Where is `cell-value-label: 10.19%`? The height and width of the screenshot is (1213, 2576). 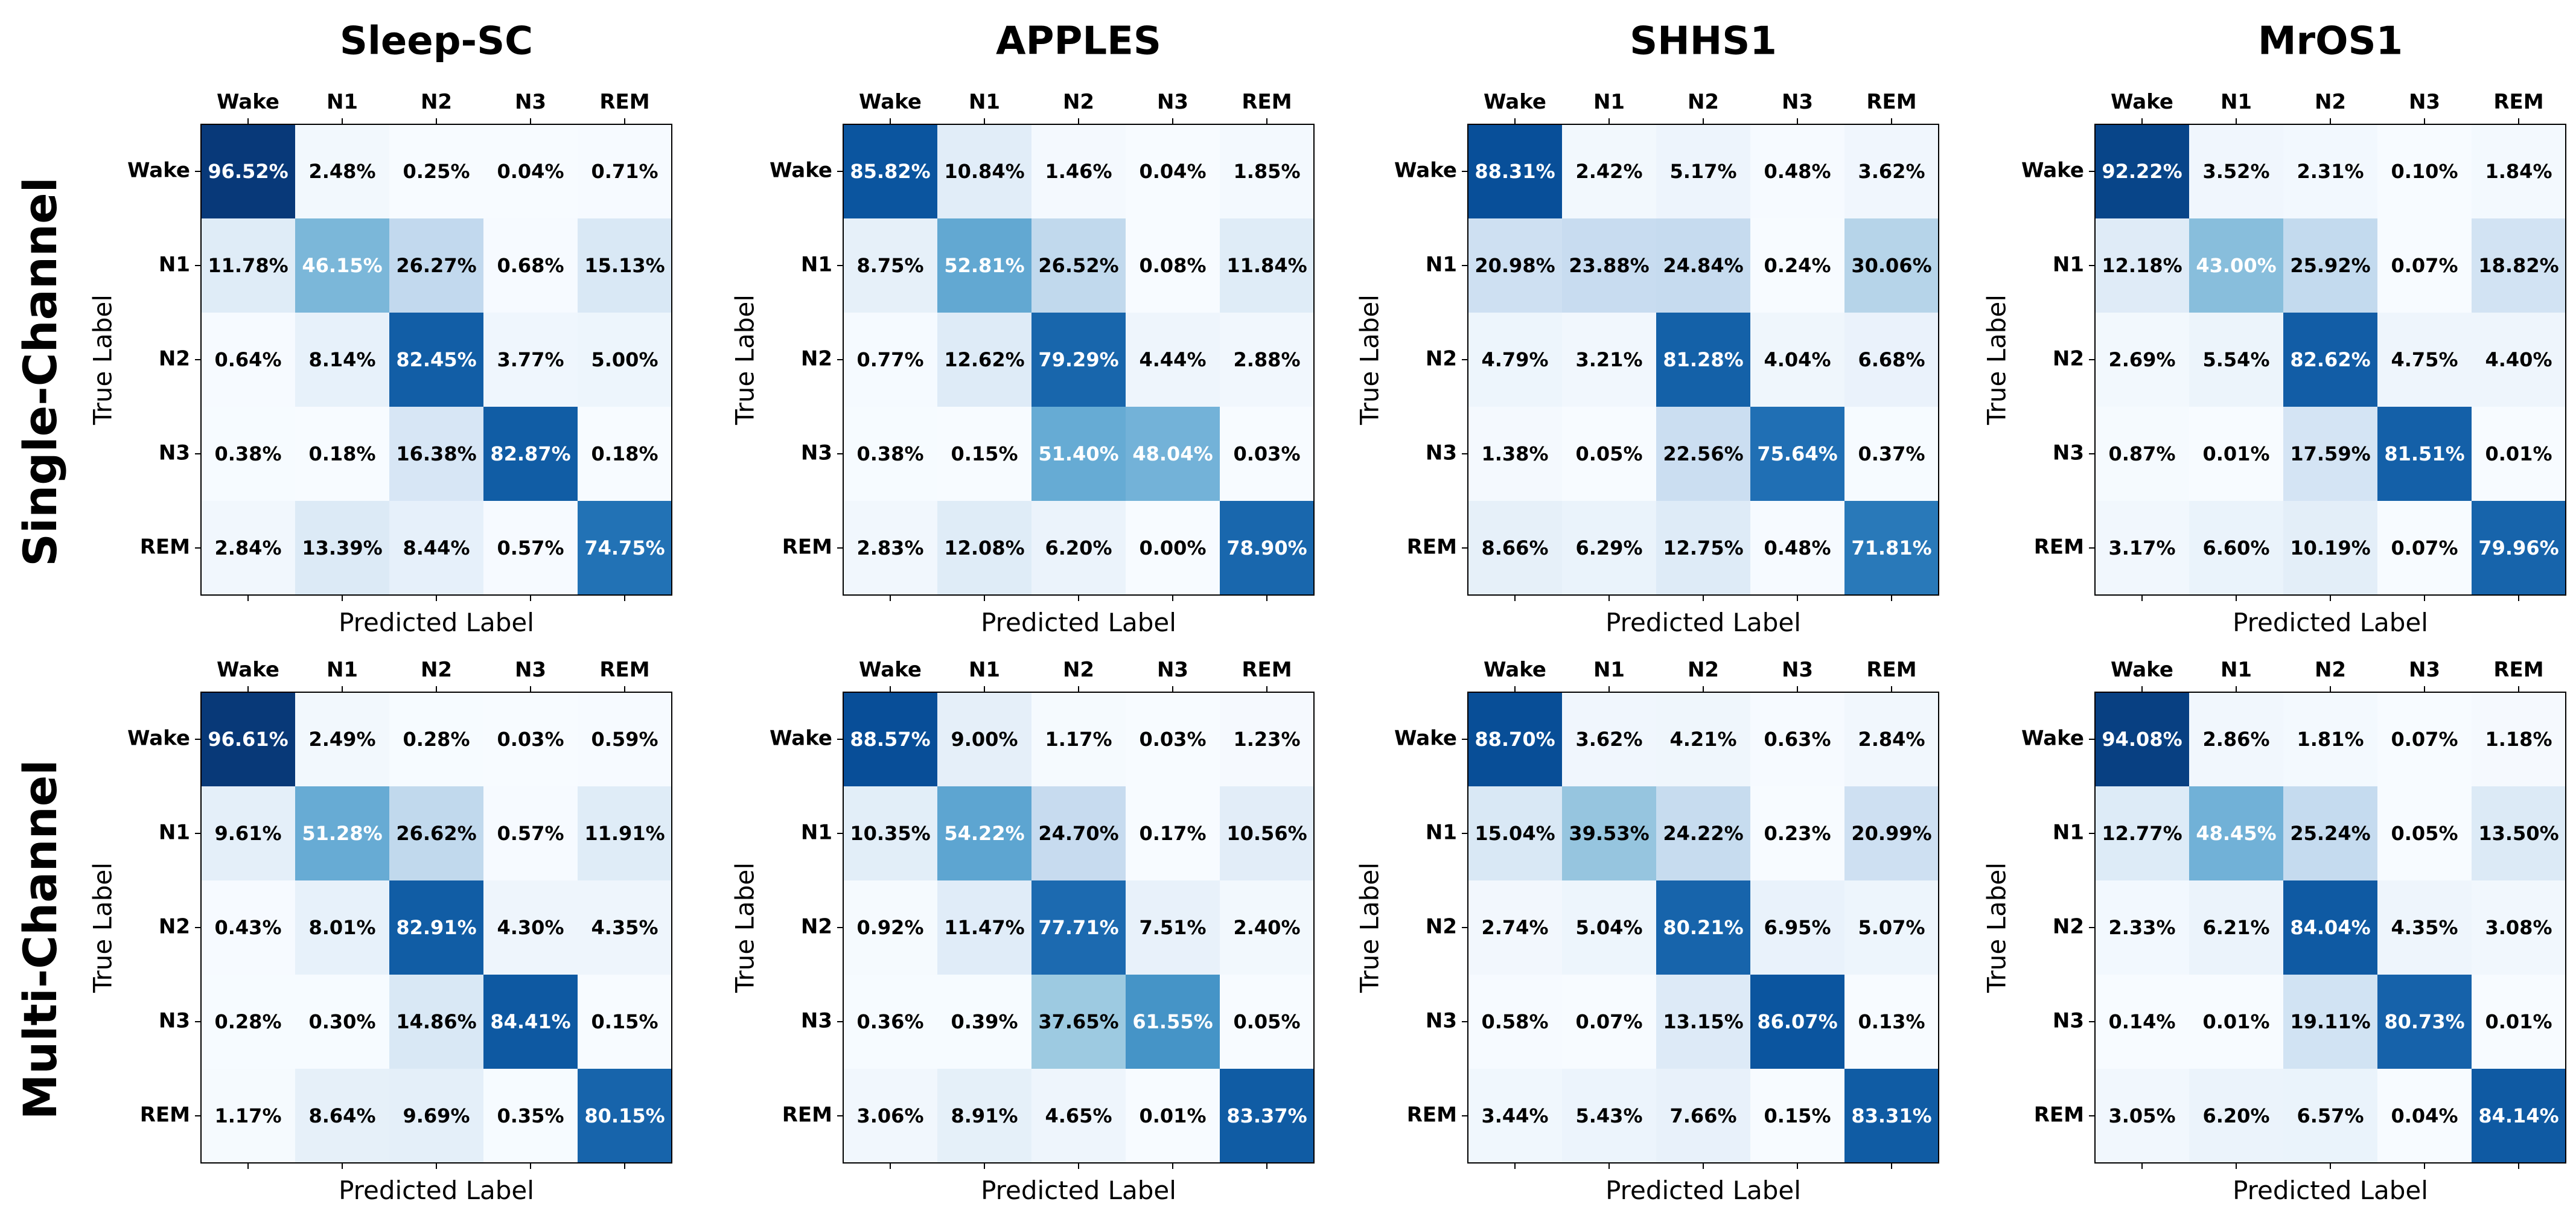
cell-value-label: 10.19% is located at coordinates (2330, 547).